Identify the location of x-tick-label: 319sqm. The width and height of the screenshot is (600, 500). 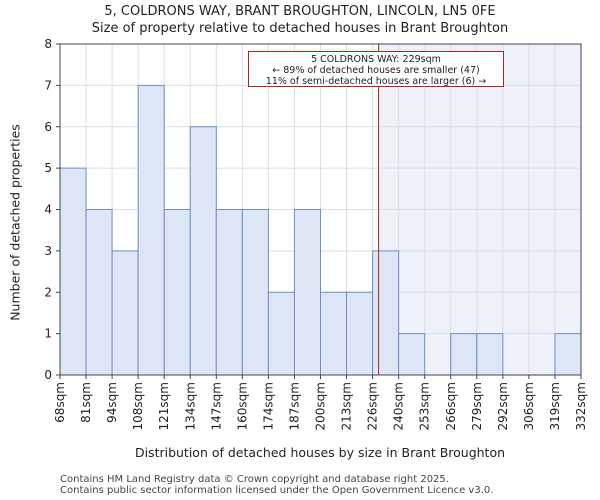
(555, 406).